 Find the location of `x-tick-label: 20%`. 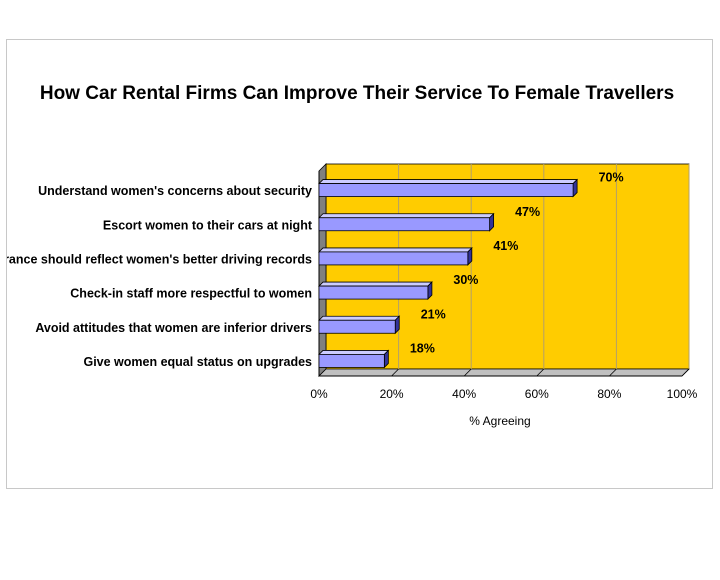

x-tick-label: 20% is located at coordinates (392, 394).